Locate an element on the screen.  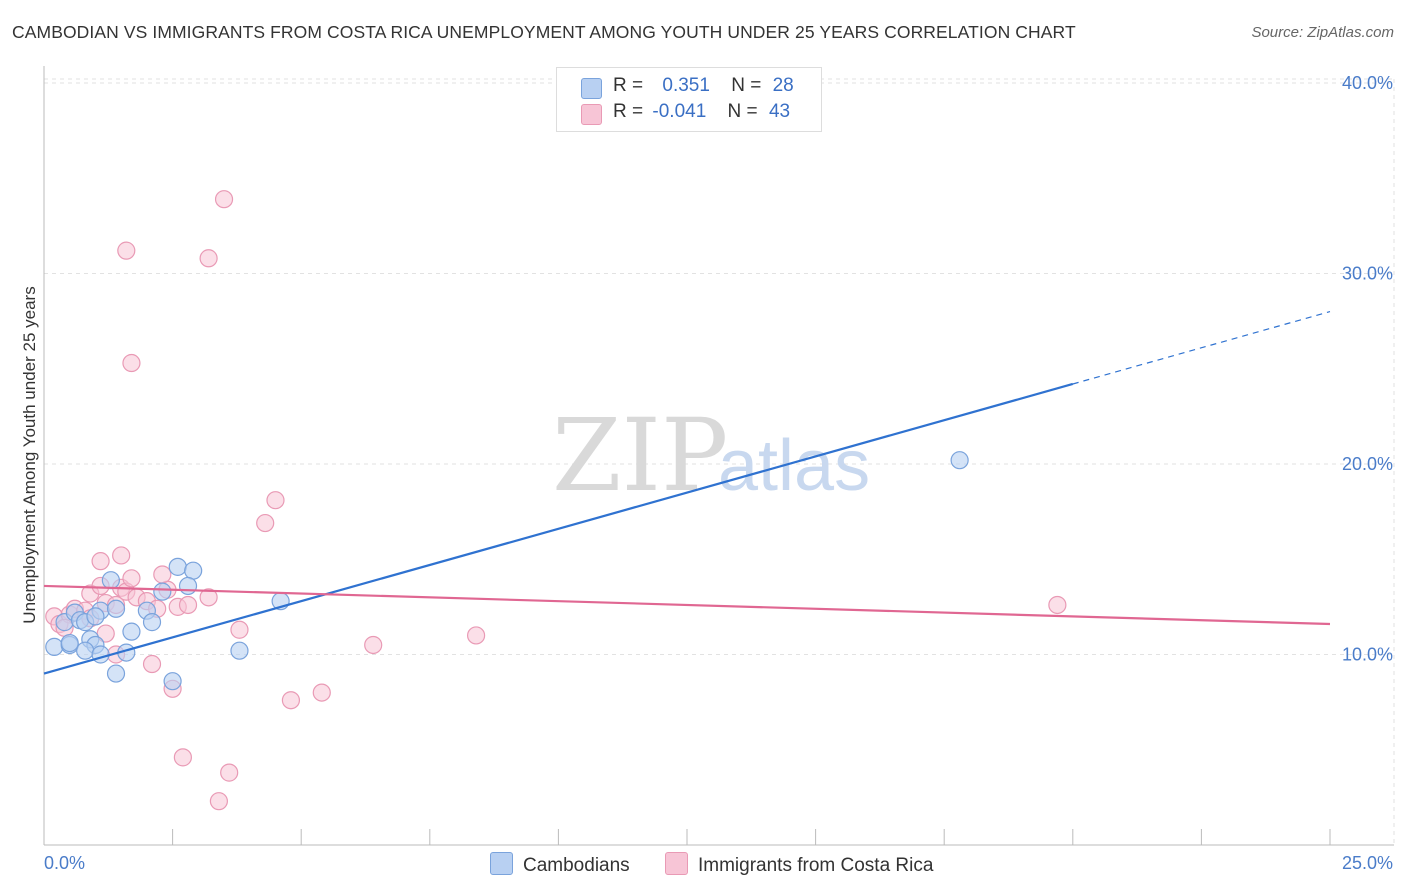
watermark: ZIP atlas is located at coordinates (711, 455).